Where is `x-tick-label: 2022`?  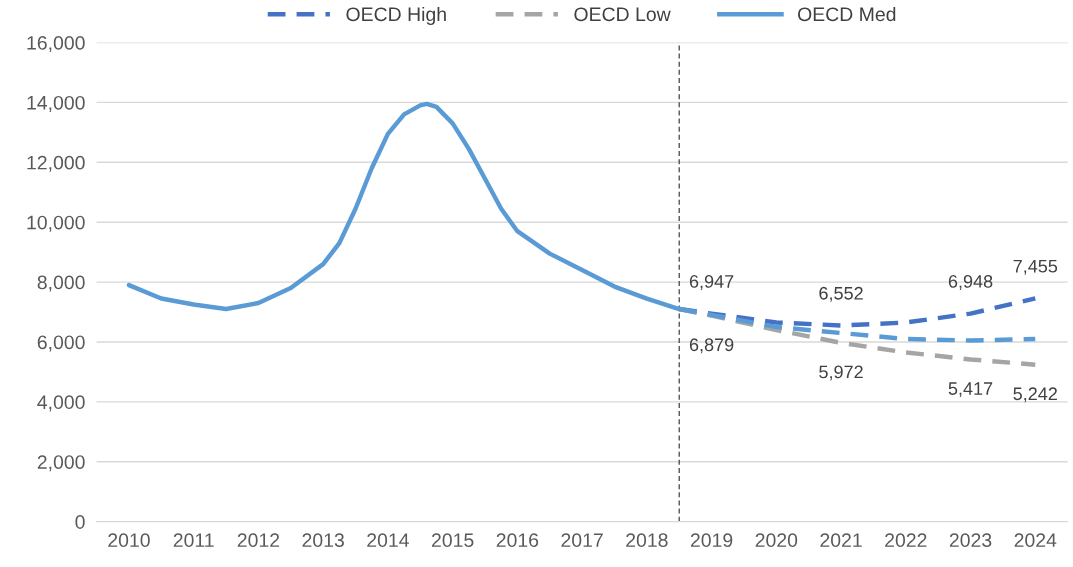
x-tick-label: 2022 is located at coordinates (906, 540).